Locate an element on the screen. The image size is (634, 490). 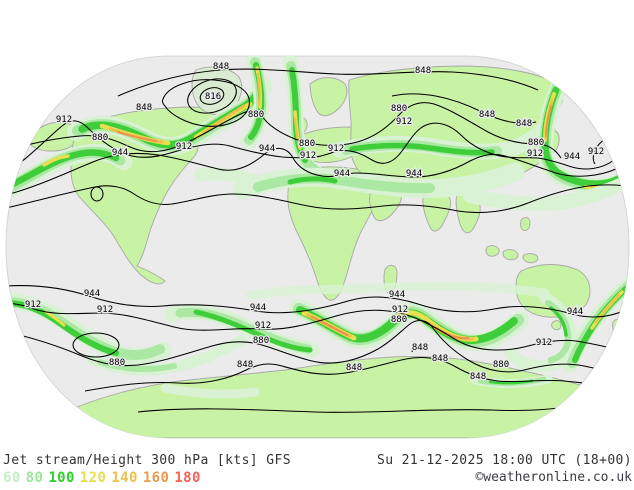
contour-closed-low-south is located at coordinates (96, 345).